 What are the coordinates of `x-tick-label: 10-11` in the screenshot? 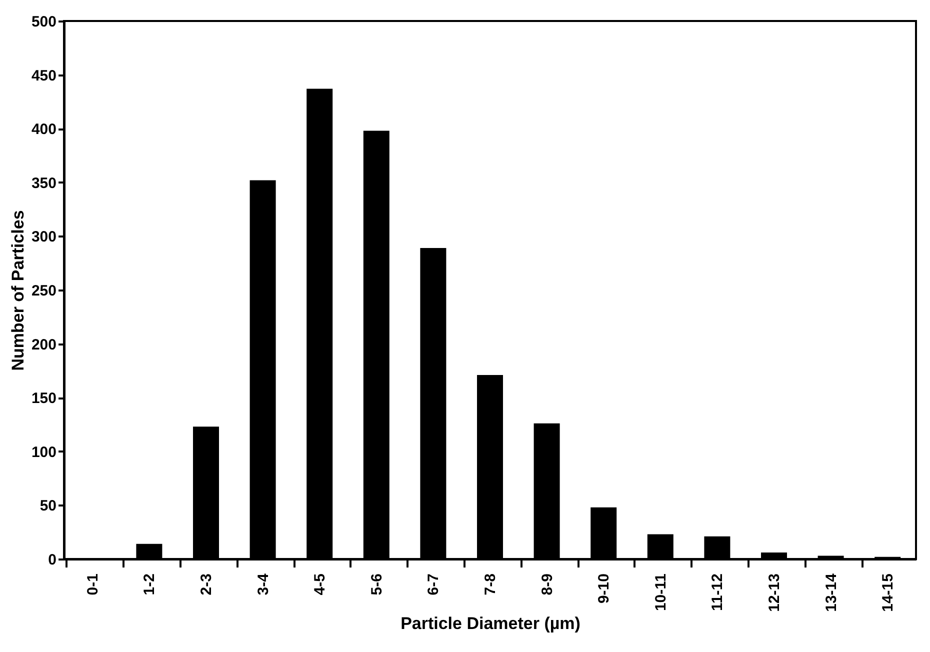 It's located at (661, 593).